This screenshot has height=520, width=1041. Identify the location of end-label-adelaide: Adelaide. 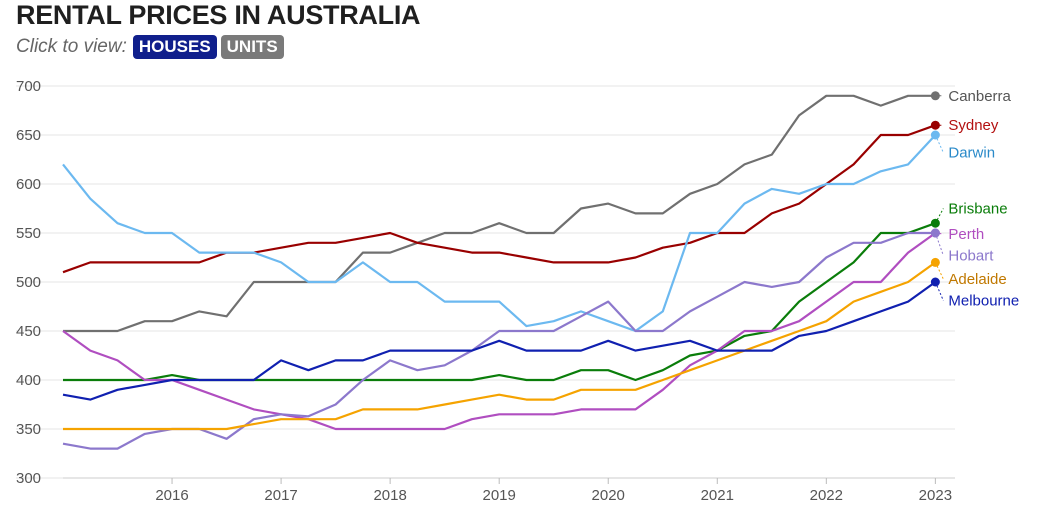
(977, 279).